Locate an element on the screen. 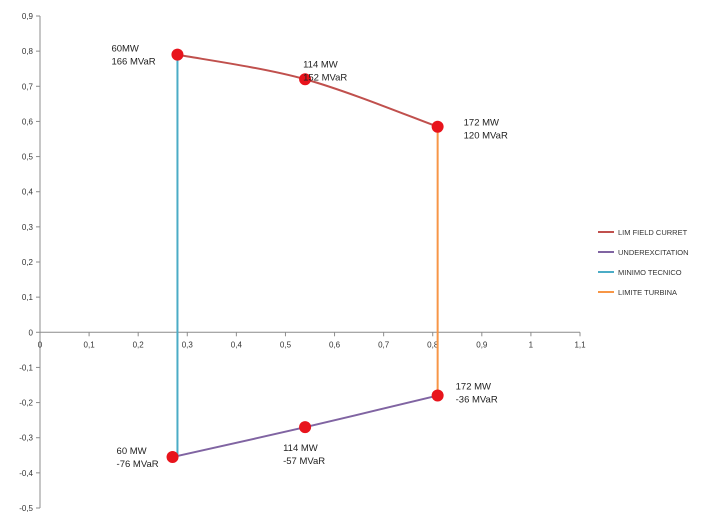  x-tick-label: 1 is located at coordinates (531, 344).